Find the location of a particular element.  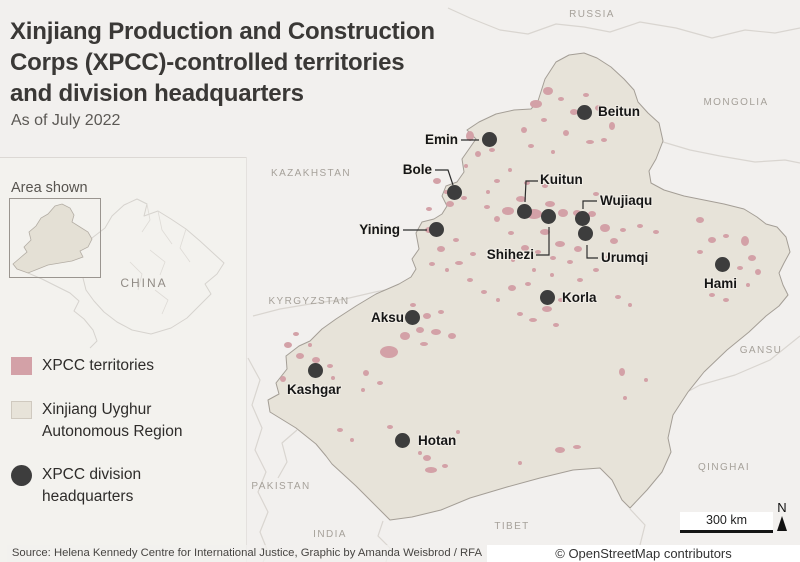

region-label-pakistan: PAKISTAN is located at coordinates (281, 486).